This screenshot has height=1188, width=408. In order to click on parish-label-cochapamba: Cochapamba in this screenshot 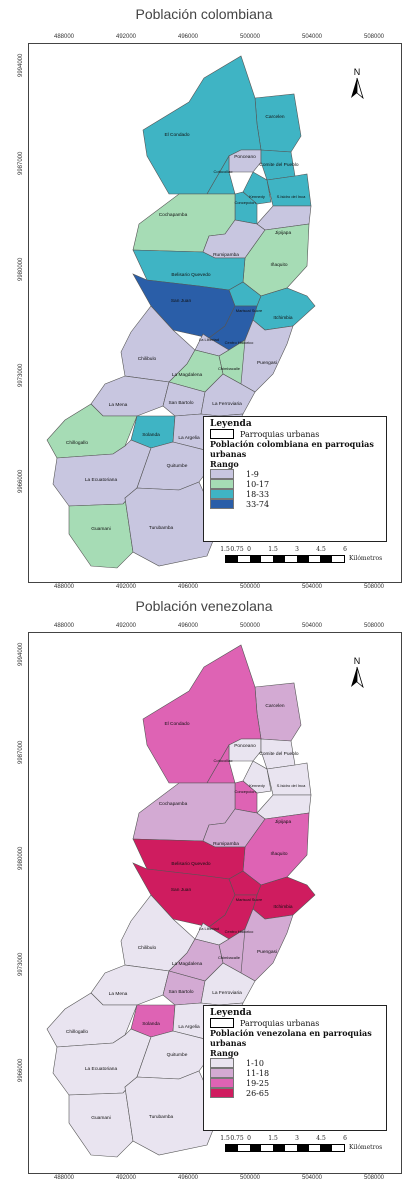, I will do `click(173, 215)`.